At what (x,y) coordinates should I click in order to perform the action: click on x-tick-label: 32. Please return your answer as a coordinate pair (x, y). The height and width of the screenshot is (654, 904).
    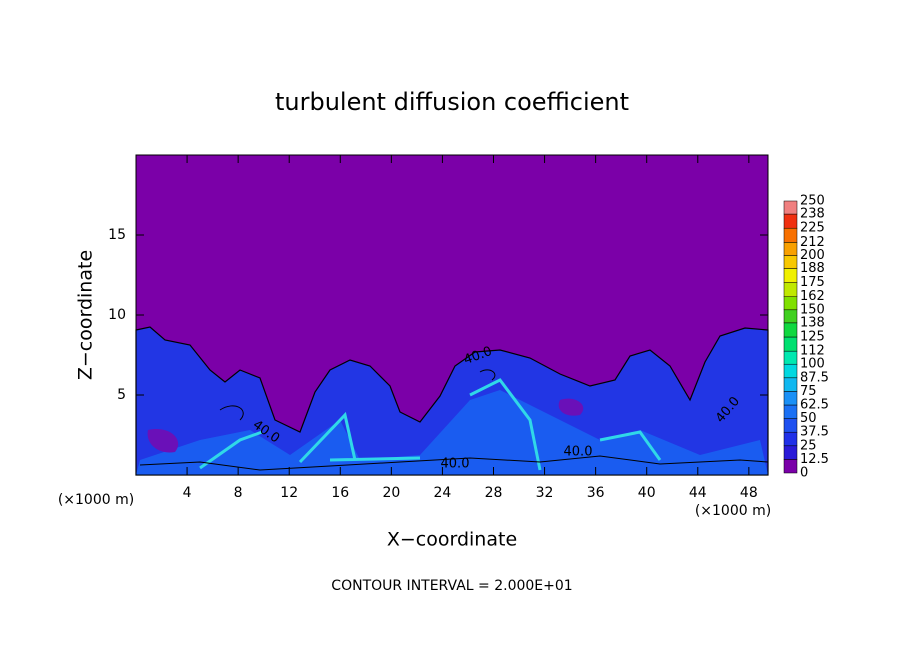
    Looking at the image, I should click on (545, 493).